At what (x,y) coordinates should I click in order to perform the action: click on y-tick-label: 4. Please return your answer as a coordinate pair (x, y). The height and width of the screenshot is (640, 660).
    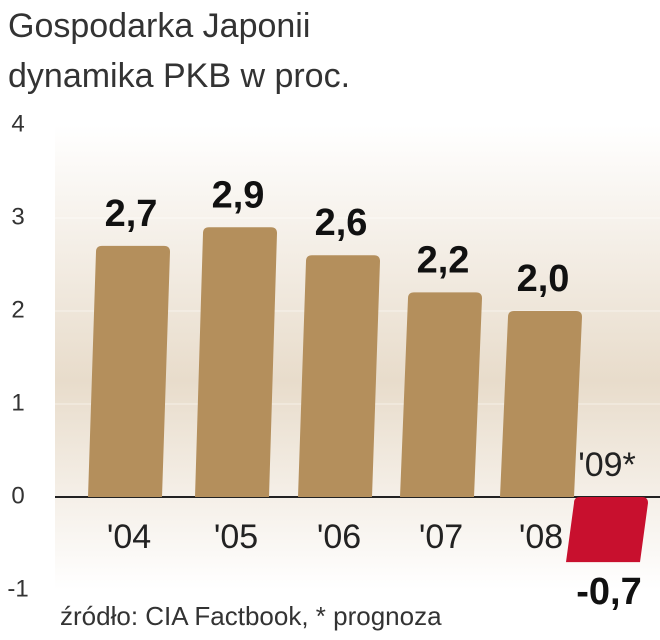
    Looking at the image, I should click on (17, 123).